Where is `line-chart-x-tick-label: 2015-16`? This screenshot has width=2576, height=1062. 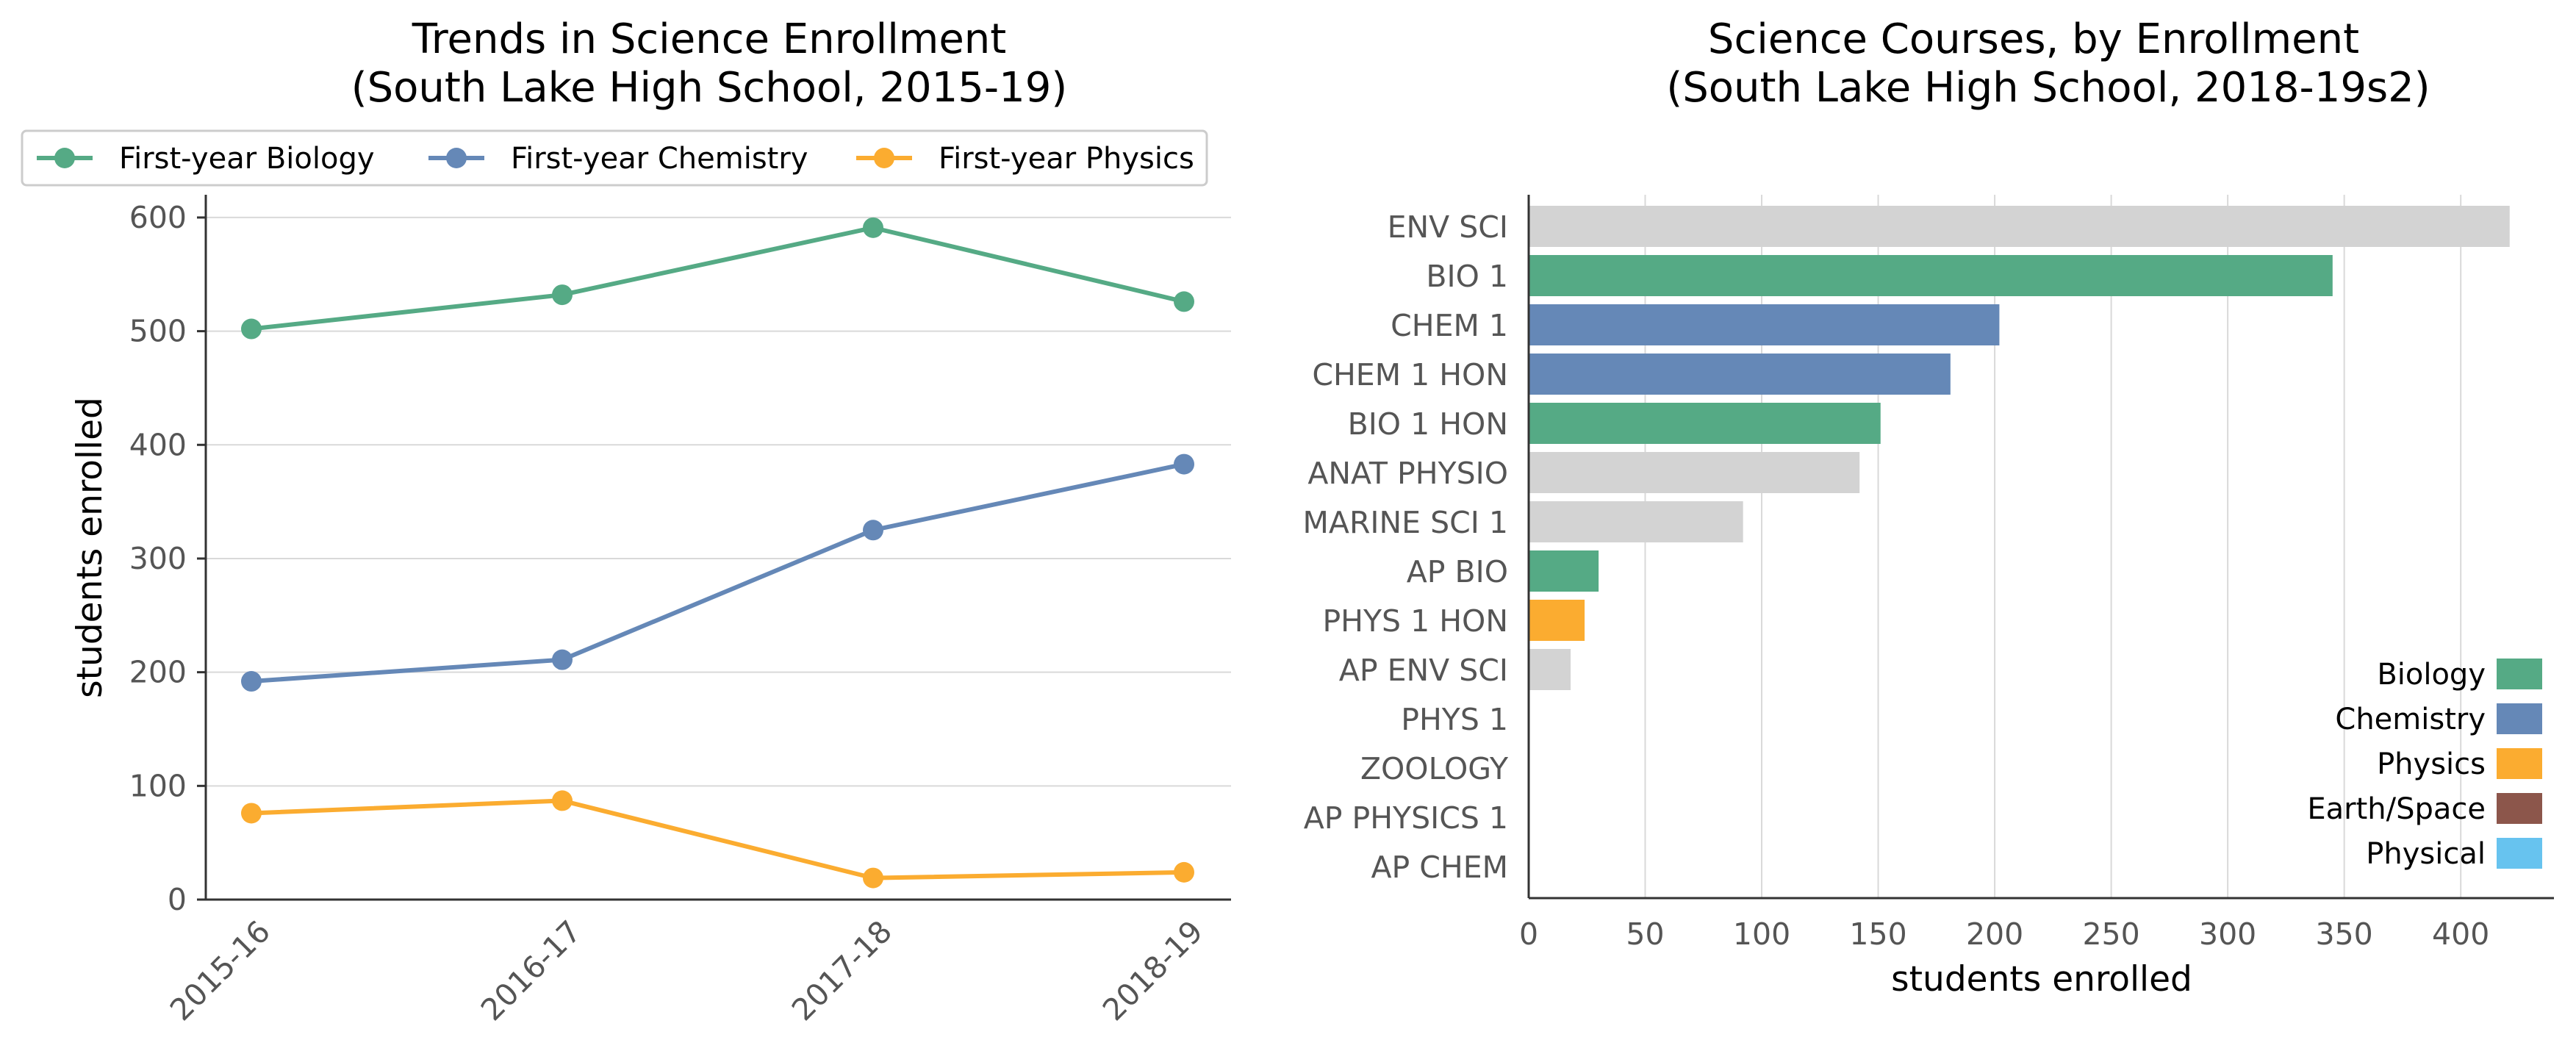 line-chart-x-tick-label: 2015-16 is located at coordinates (220, 971).